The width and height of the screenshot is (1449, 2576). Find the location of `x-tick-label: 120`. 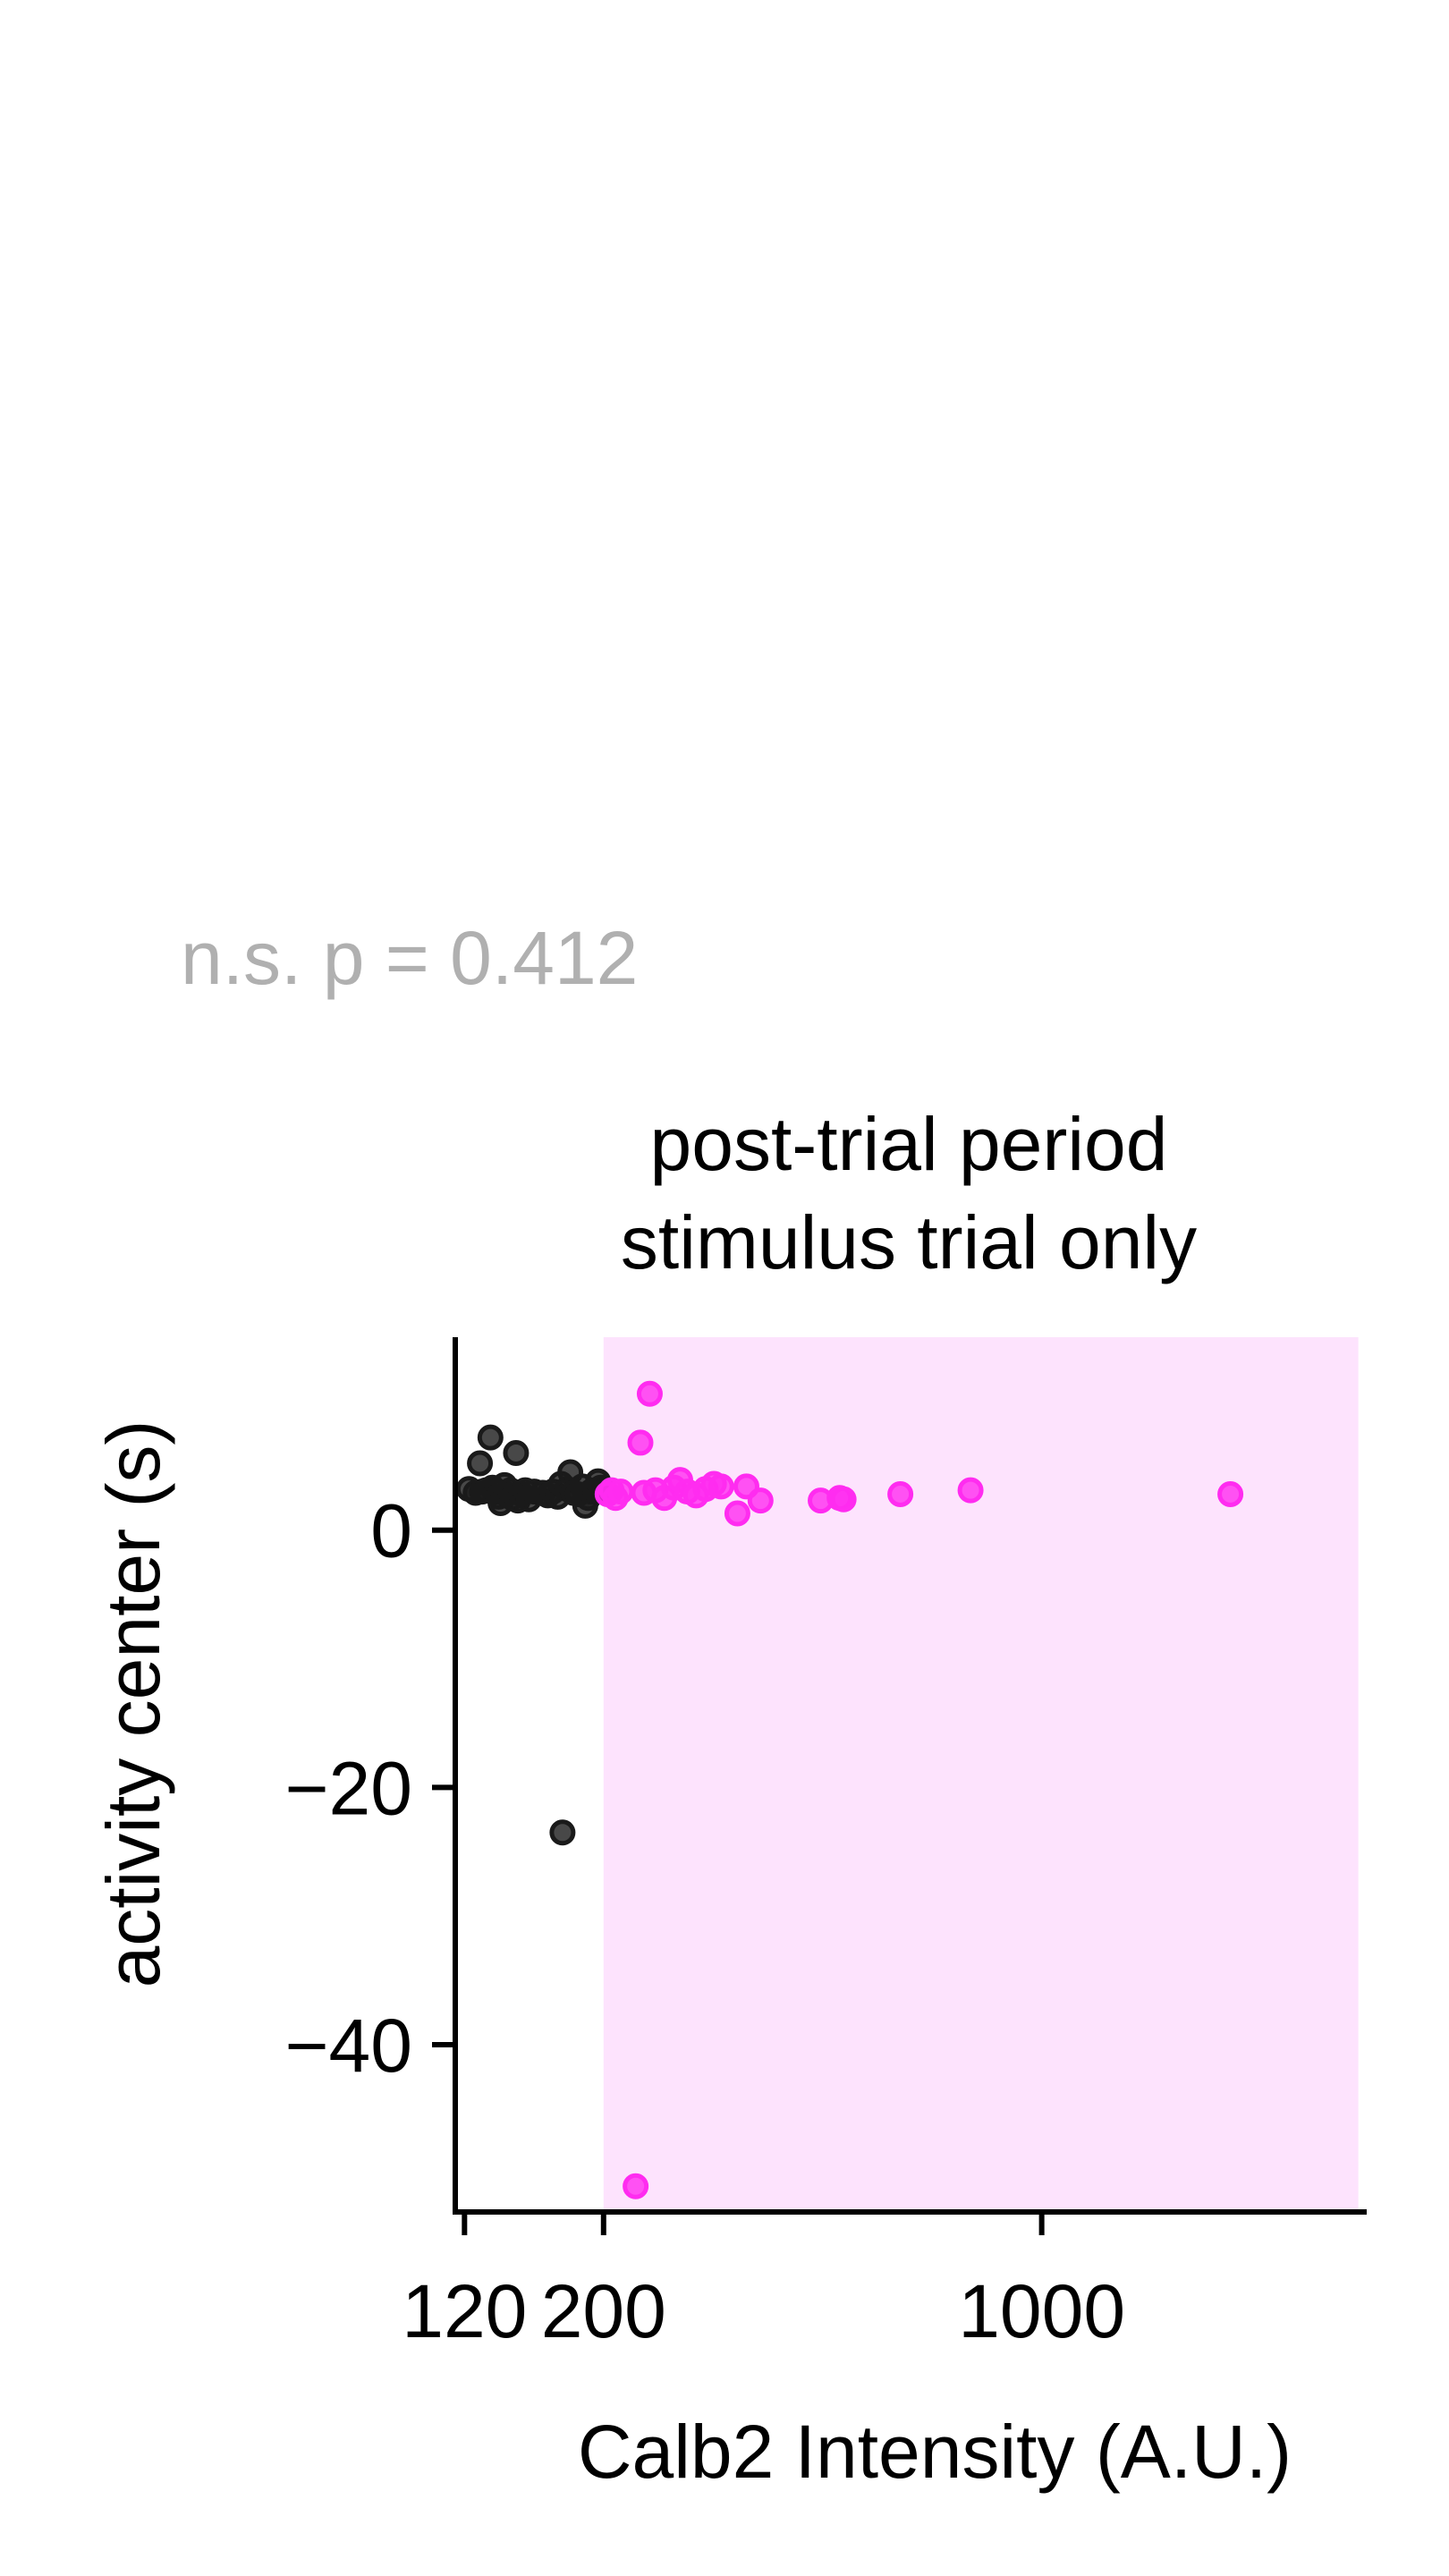

x-tick-label: 120 is located at coordinates (464, 2311).